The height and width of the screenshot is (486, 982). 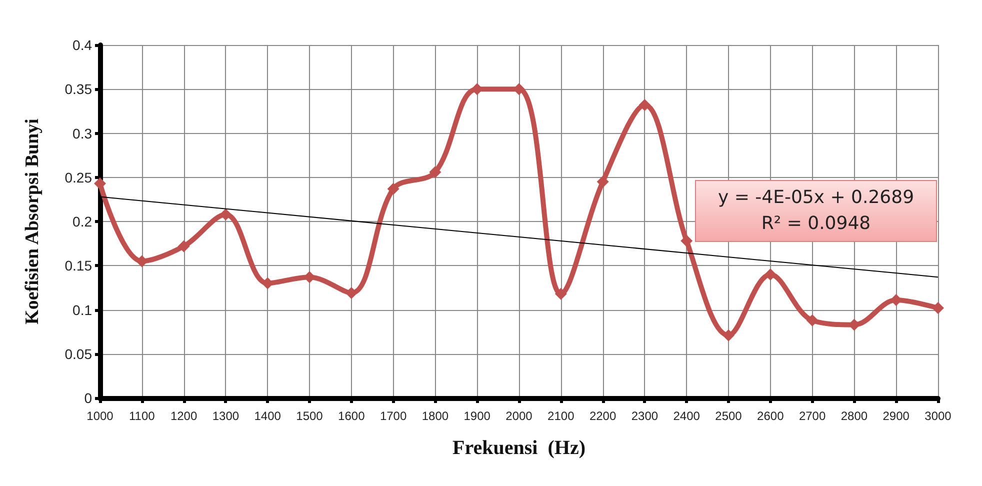 What do you see at coordinates (644, 416) in the screenshot?
I see `x-tick-label: 2300` at bounding box center [644, 416].